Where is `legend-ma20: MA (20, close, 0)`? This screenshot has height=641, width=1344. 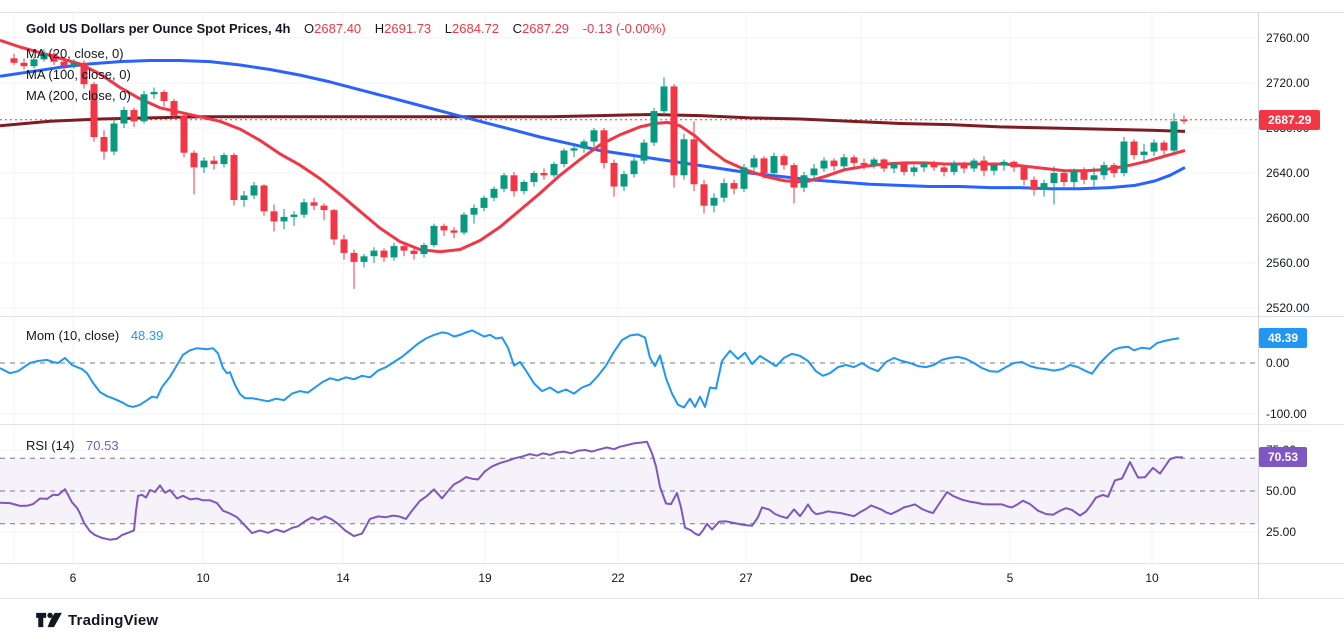
legend-ma20: MA (20, close, 0) is located at coordinates (75, 53).